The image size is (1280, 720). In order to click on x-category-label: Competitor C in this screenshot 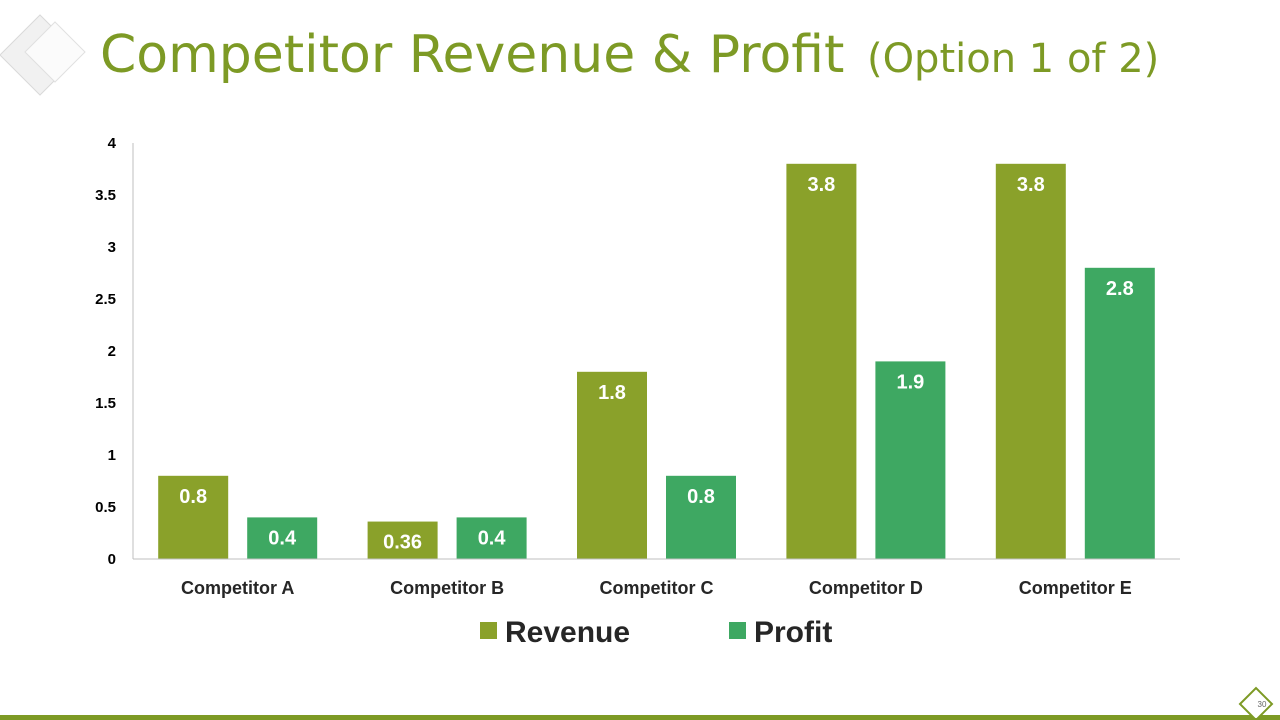, I will do `click(657, 588)`.